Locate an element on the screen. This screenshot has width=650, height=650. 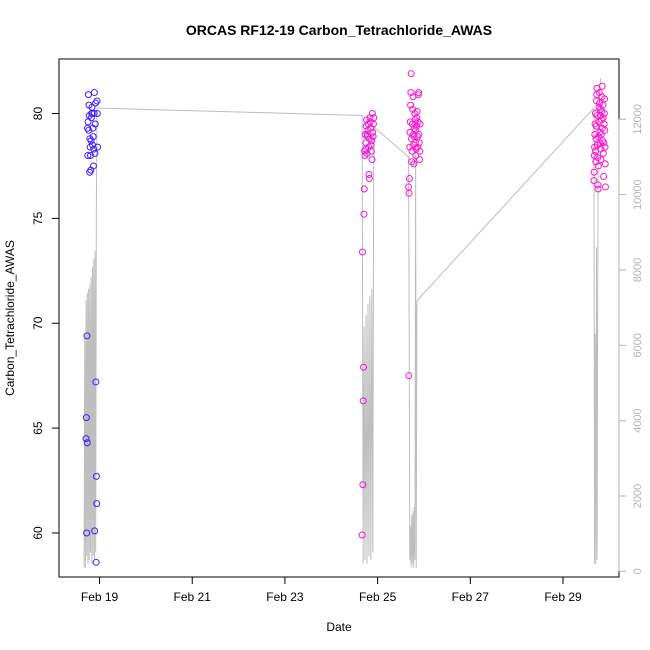
y2-axis: 0 2000 4000 6000 8000 10000 12000 is located at coordinates (631, 339).